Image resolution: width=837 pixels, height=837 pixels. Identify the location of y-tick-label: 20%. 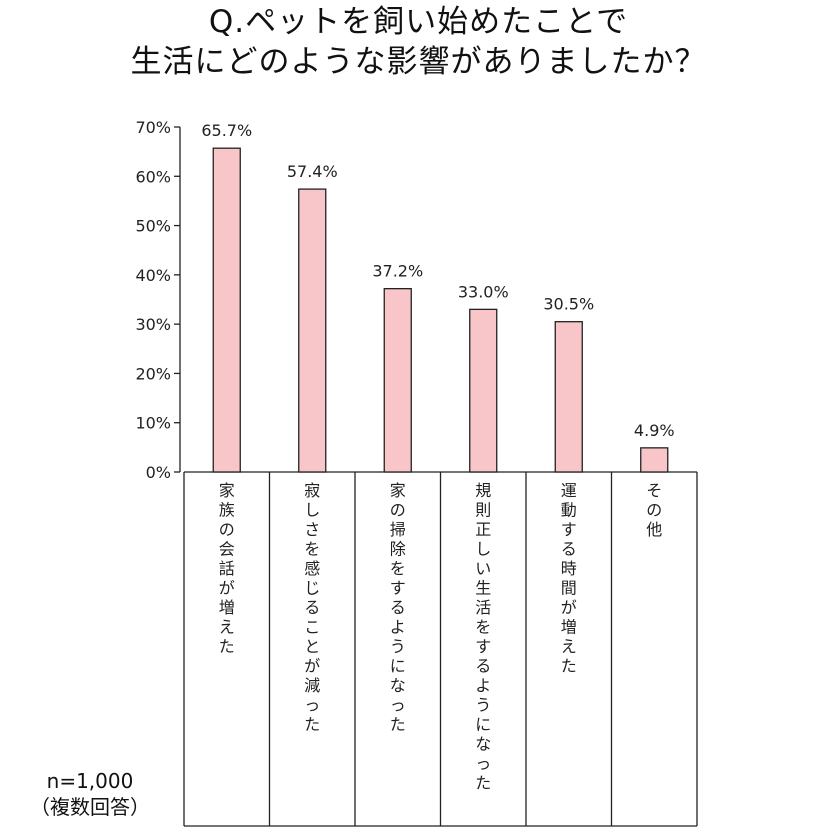
(153, 373).